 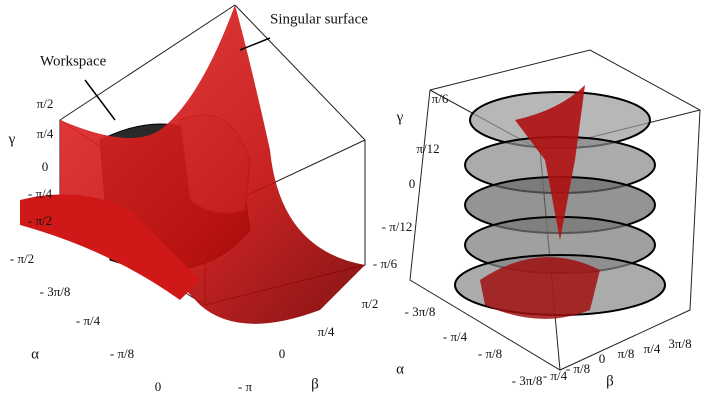 I want to click on tick-label: - π, so click(x=245, y=386).